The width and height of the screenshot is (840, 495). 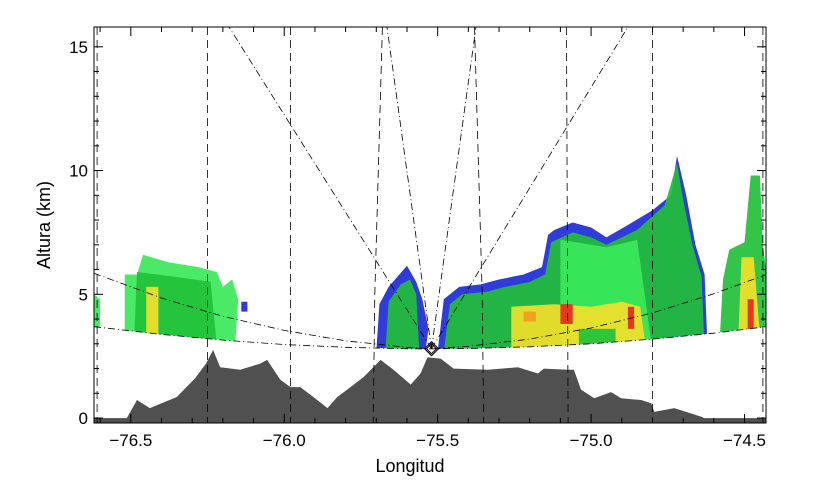 I want to click on y-tick-label: 0, so click(x=83, y=418).